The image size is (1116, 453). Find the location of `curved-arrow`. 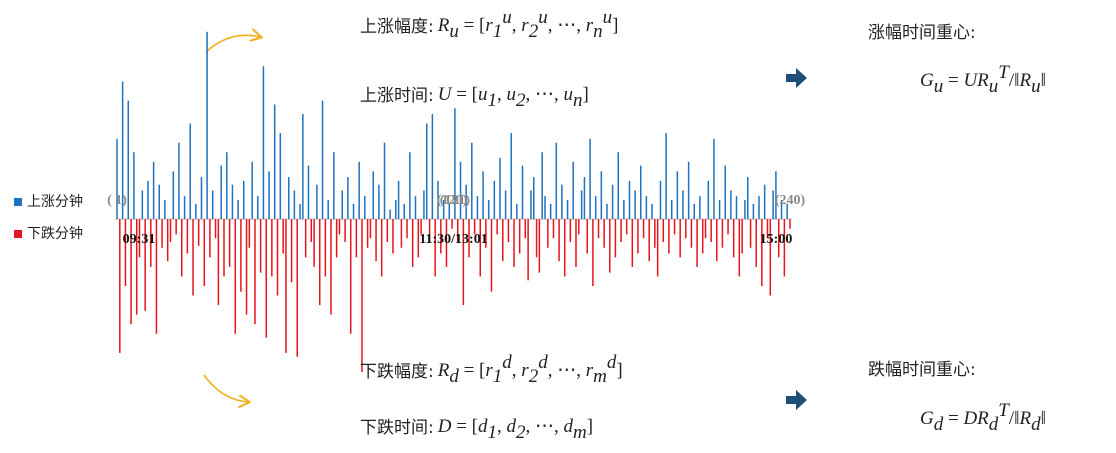

curved-arrow is located at coordinates (225, 388).